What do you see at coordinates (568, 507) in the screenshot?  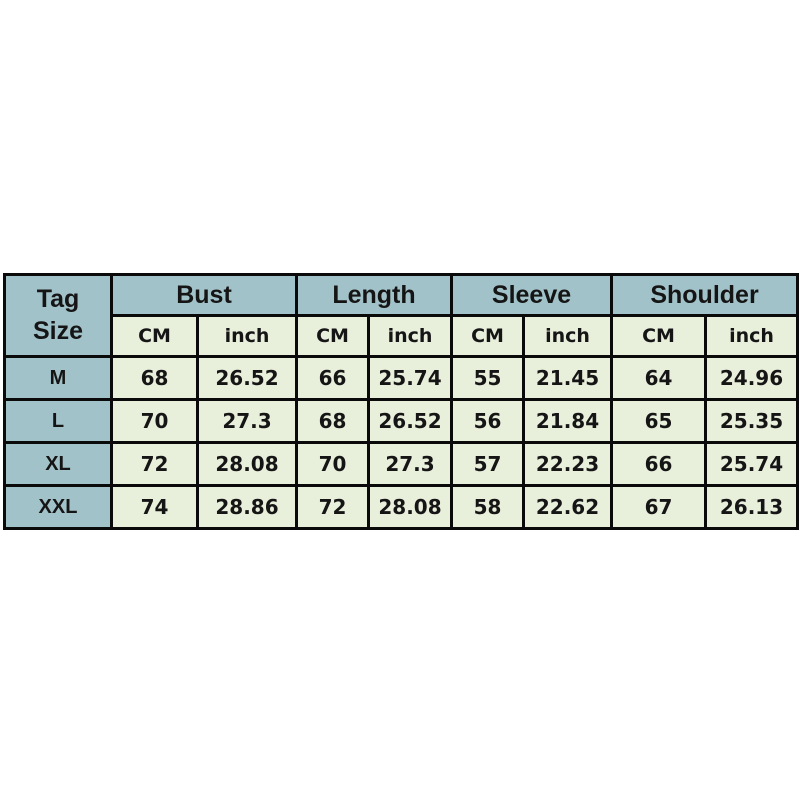 I see `value-cell: 22.62` at bounding box center [568, 507].